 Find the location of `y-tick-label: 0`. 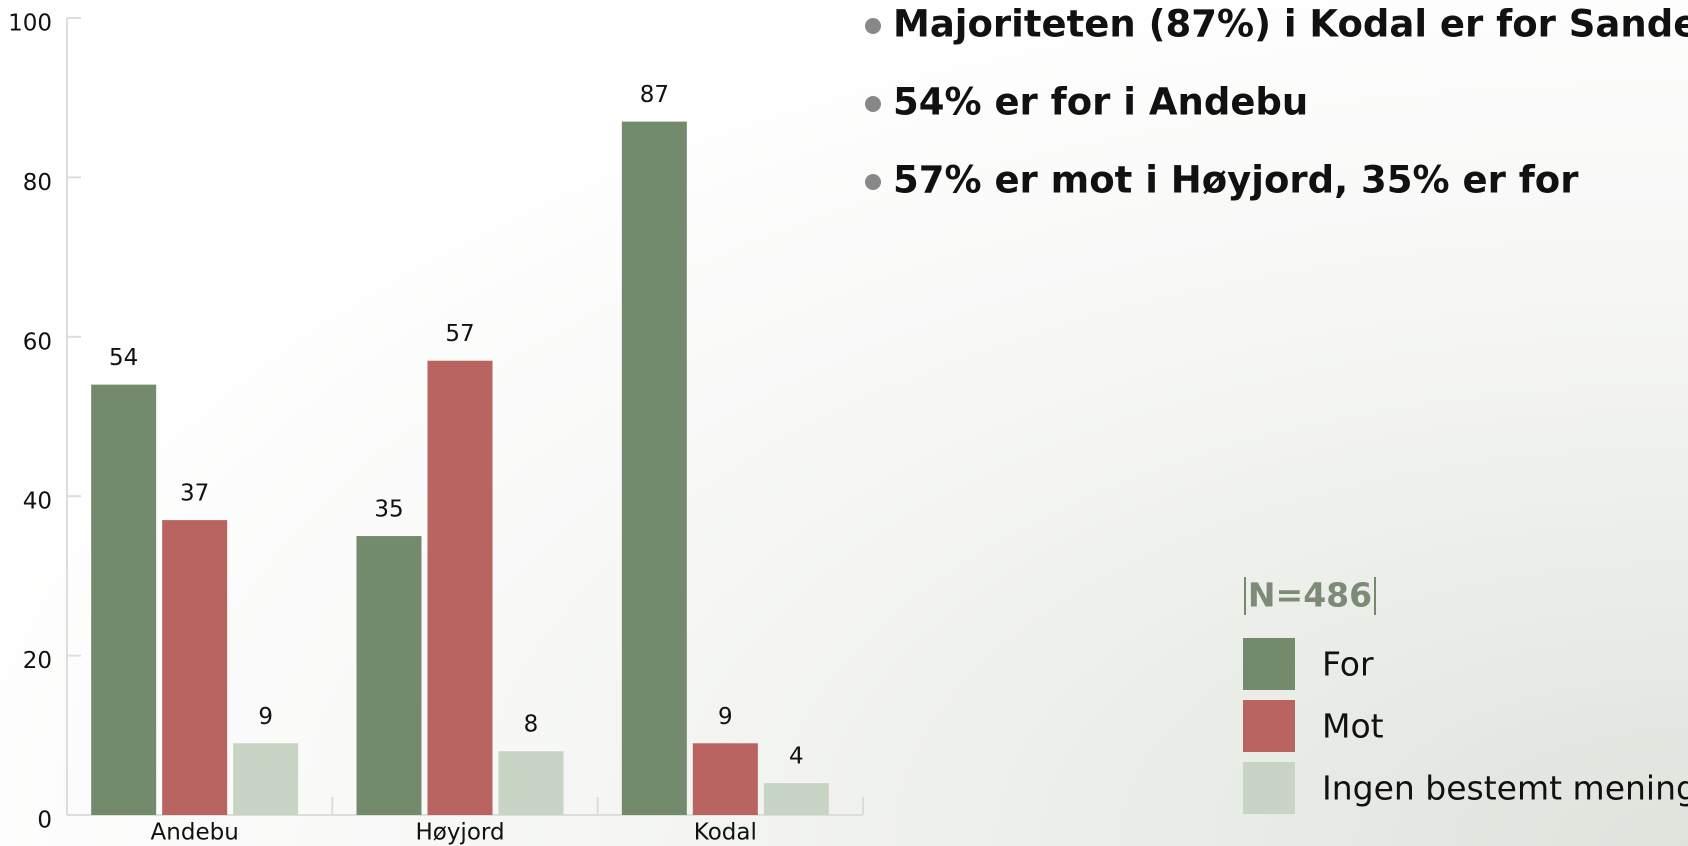

y-tick-label: 0 is located at coordinates (44, 821).